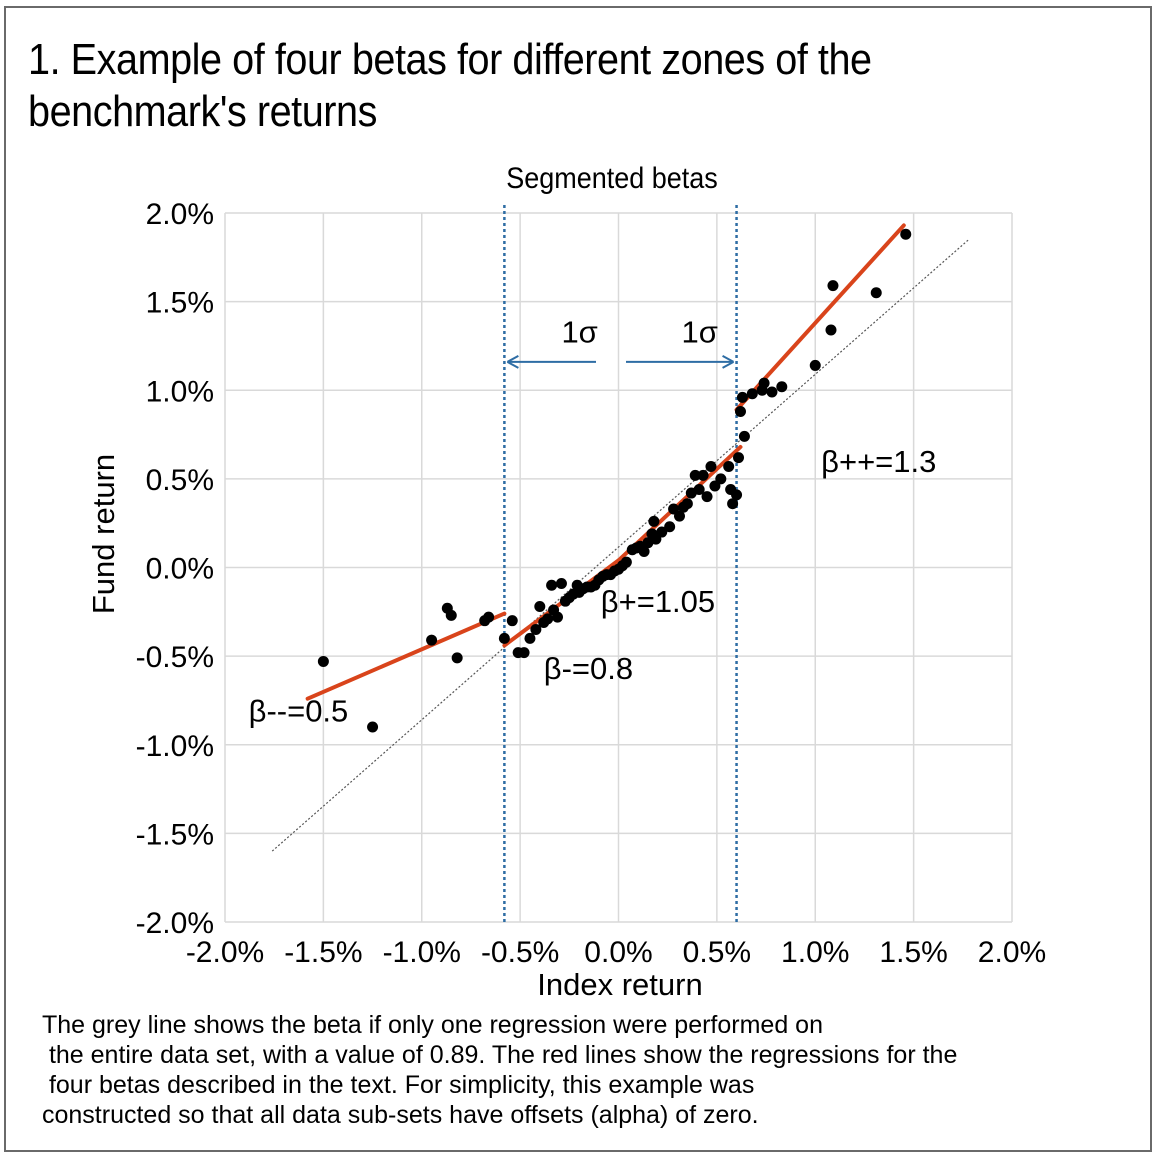 This screenshot has height=1160, width=1160. What do you see at coordinates (717, 952) in the screenshot?
I see `x-tick-label: 0.5%` at bounding box center [717, 952].